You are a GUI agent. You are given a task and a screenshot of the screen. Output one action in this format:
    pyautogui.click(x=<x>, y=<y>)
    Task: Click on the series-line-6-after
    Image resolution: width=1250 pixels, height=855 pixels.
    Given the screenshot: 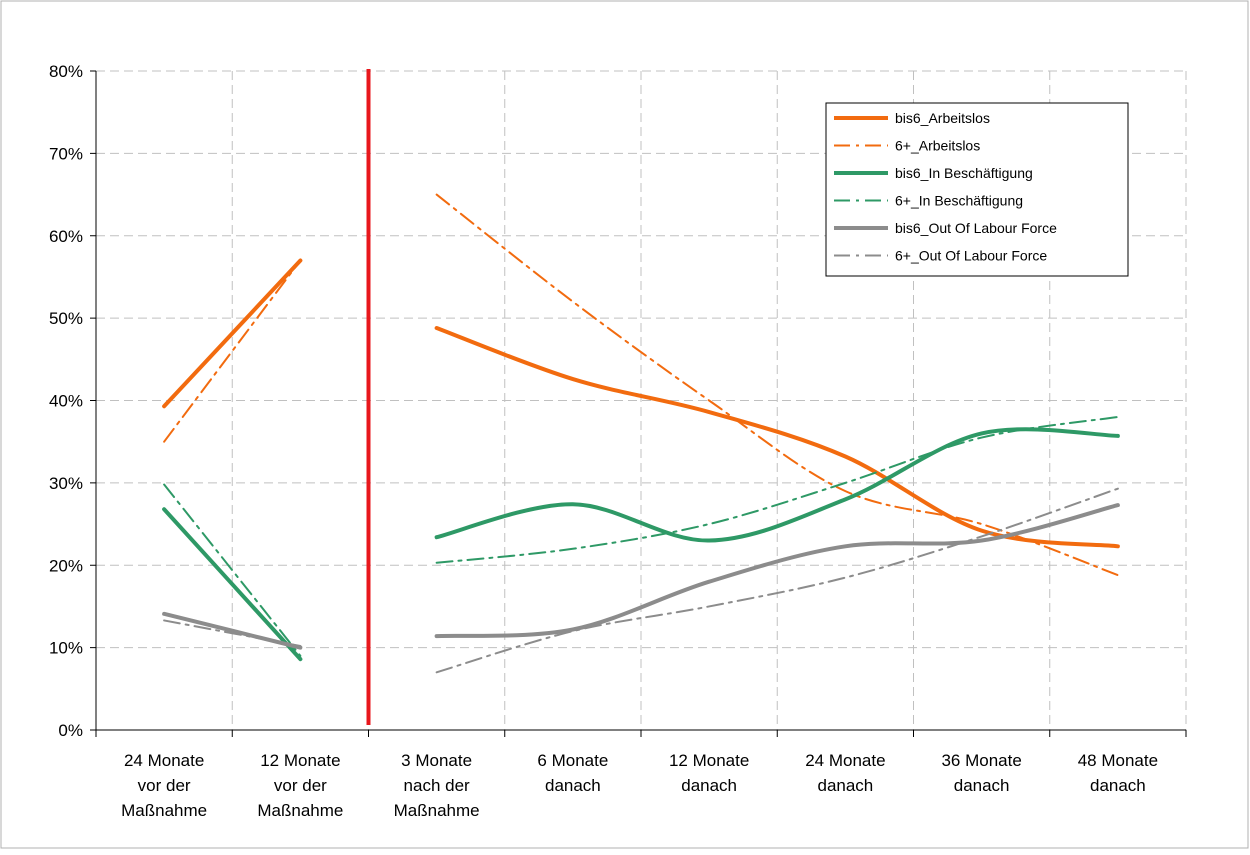 What is the action you would take?
    pyautogui.click(x=777, y=580)
    